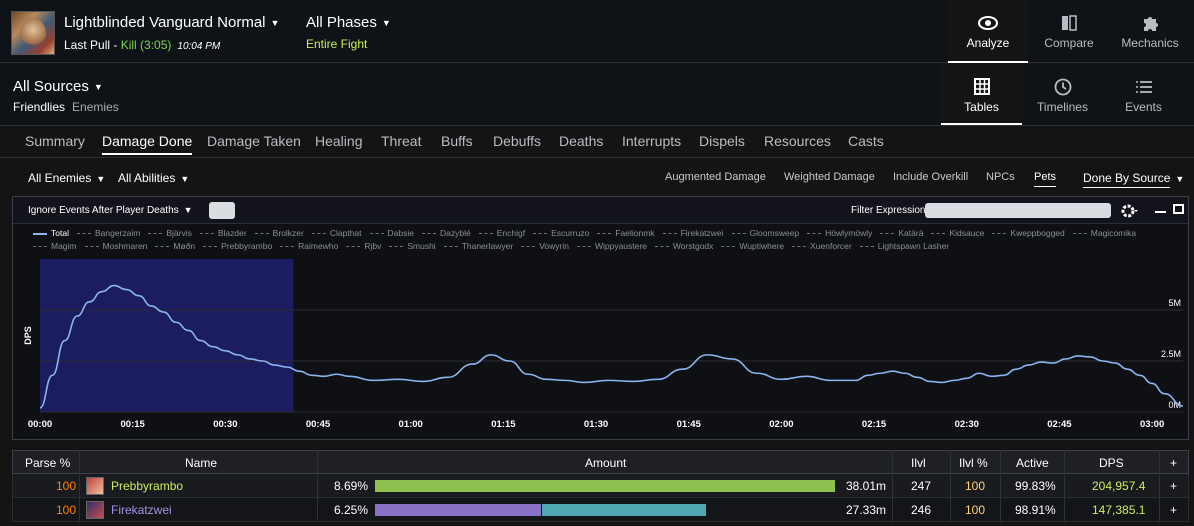 This screenshot has width=1194, height=526. What do you see at coordinates (517, 141) in the screenshot?
I see `tab-debuffs: Debuffs` at bounding box center [517, 141].